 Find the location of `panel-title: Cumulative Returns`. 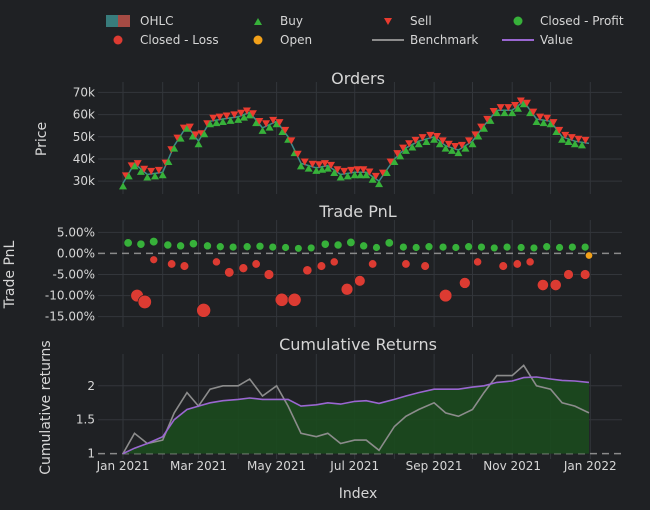

panel-title: Cumulative Returns is located at coordinates (358, 344).